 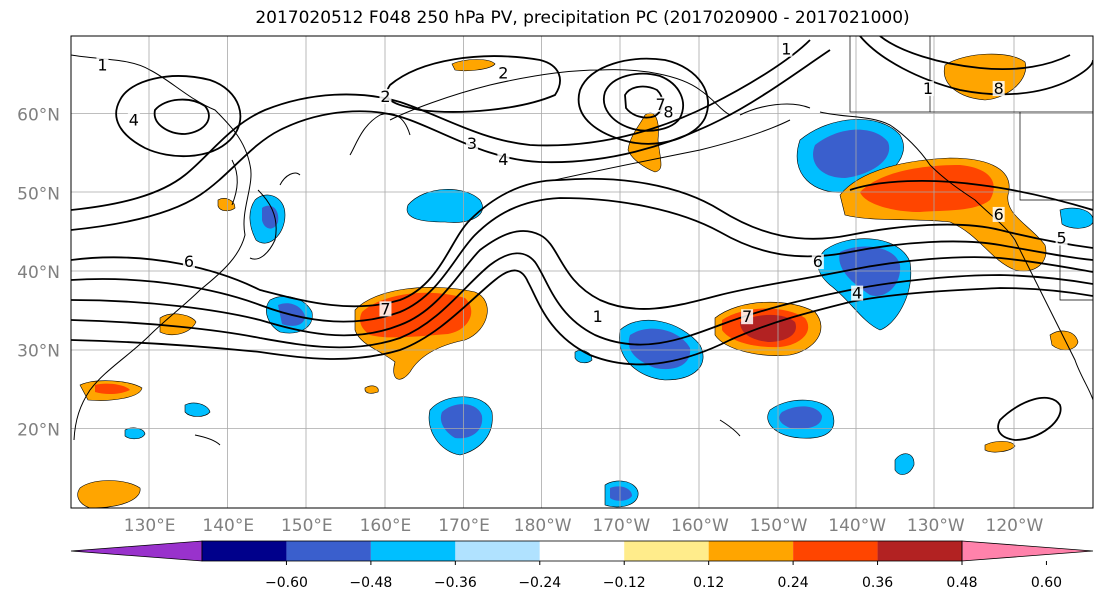 What do you see at coordinates (857, 526) in the screenshot?
I see `lon-label: 140°W` at bounding box center [857, 526].